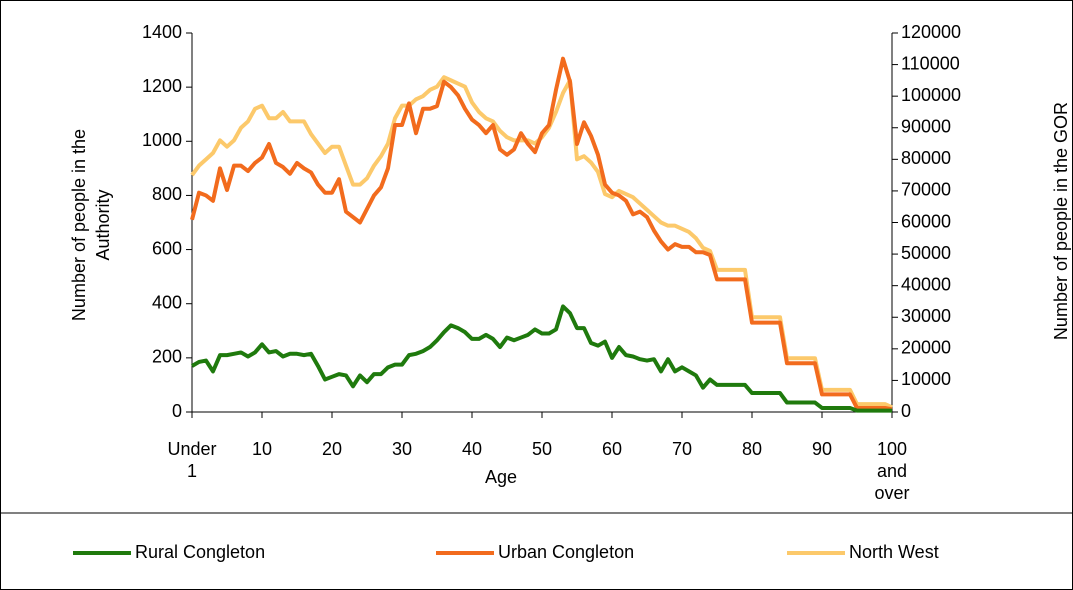 This screenshot has width=1073, height=590. What do you see at coordinates (926, 379) in the screenshot?
I see `y2-tick-label: 10000` at bounding box center [926, 379].